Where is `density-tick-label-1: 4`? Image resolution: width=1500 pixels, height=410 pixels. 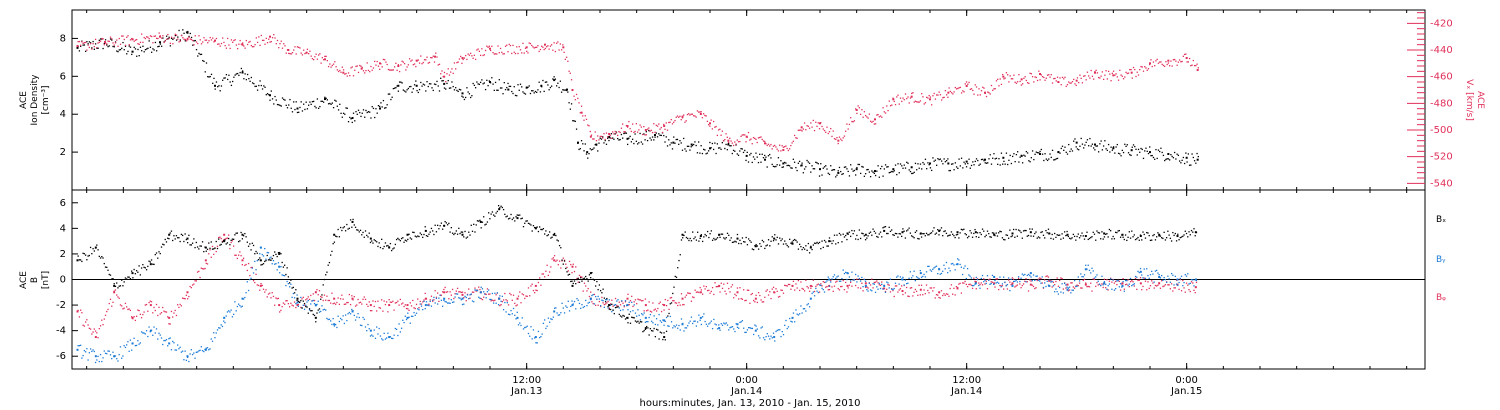
density-tick-label-1: 4 is located at coordinates (63, 114).